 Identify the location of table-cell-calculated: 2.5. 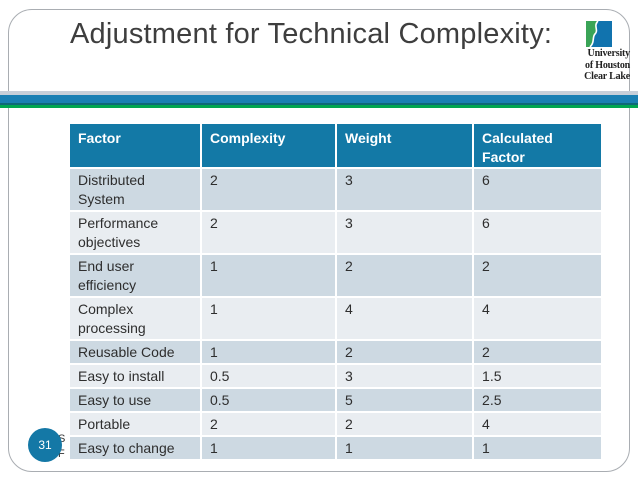
(537, 400).